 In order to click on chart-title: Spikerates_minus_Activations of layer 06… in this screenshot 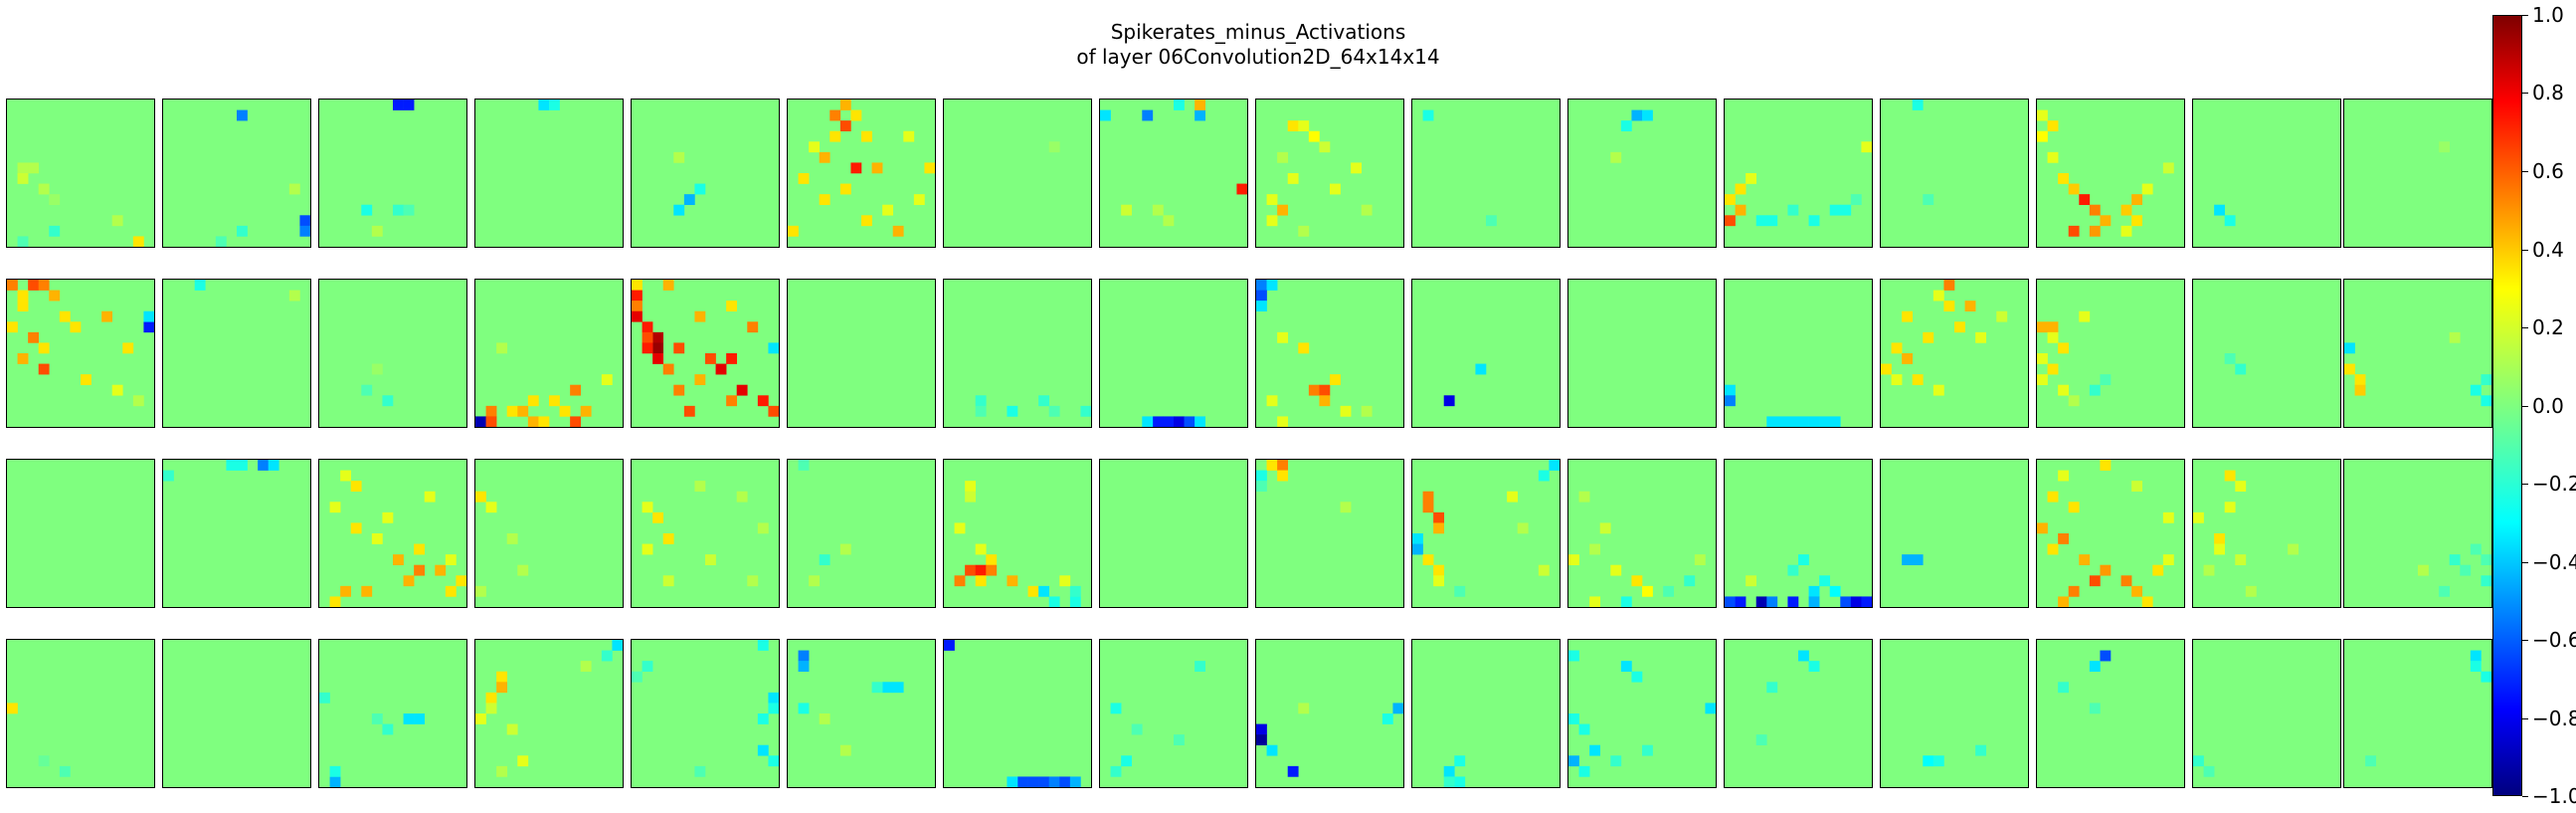, I will do `click(1258, 45)`.